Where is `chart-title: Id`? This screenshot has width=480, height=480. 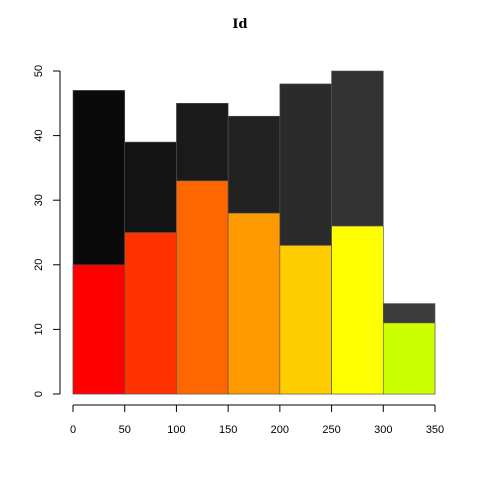
chart-title: Id is located at coordinates (239, 24).